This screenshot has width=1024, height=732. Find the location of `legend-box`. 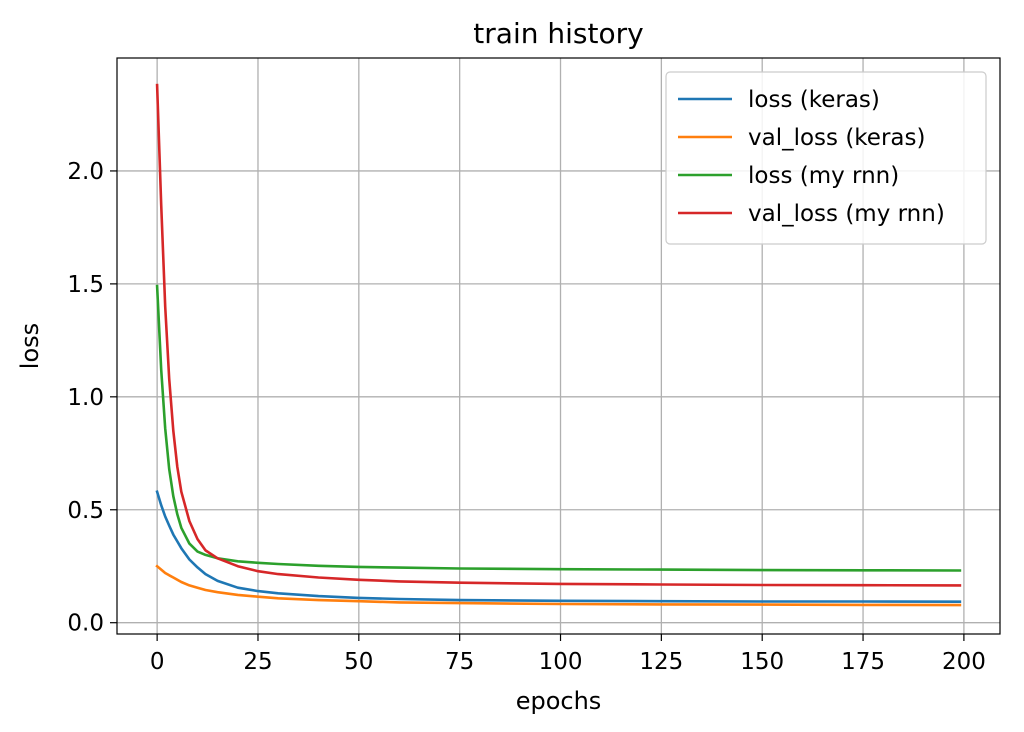

legend-box is located at coordinates (826, 158).